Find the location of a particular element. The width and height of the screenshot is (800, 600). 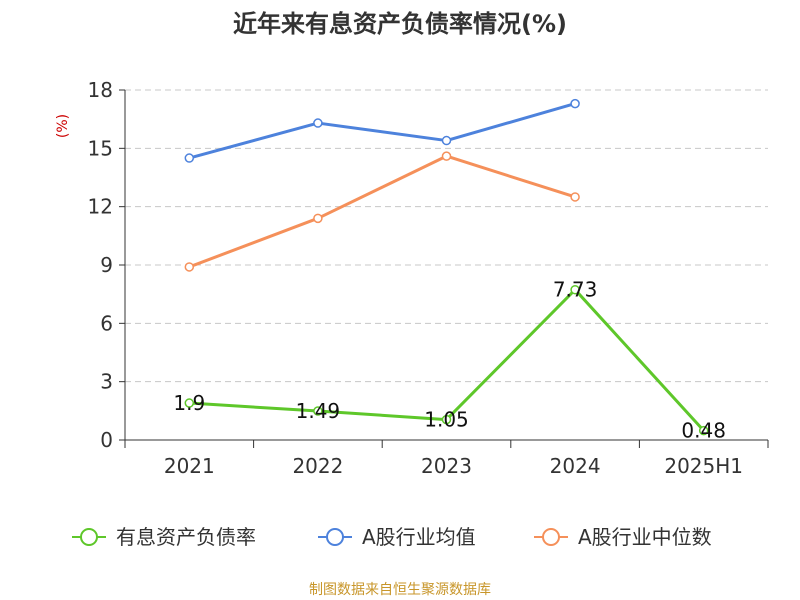

y-tick-label: 12 is located at coordinates (100, 207).